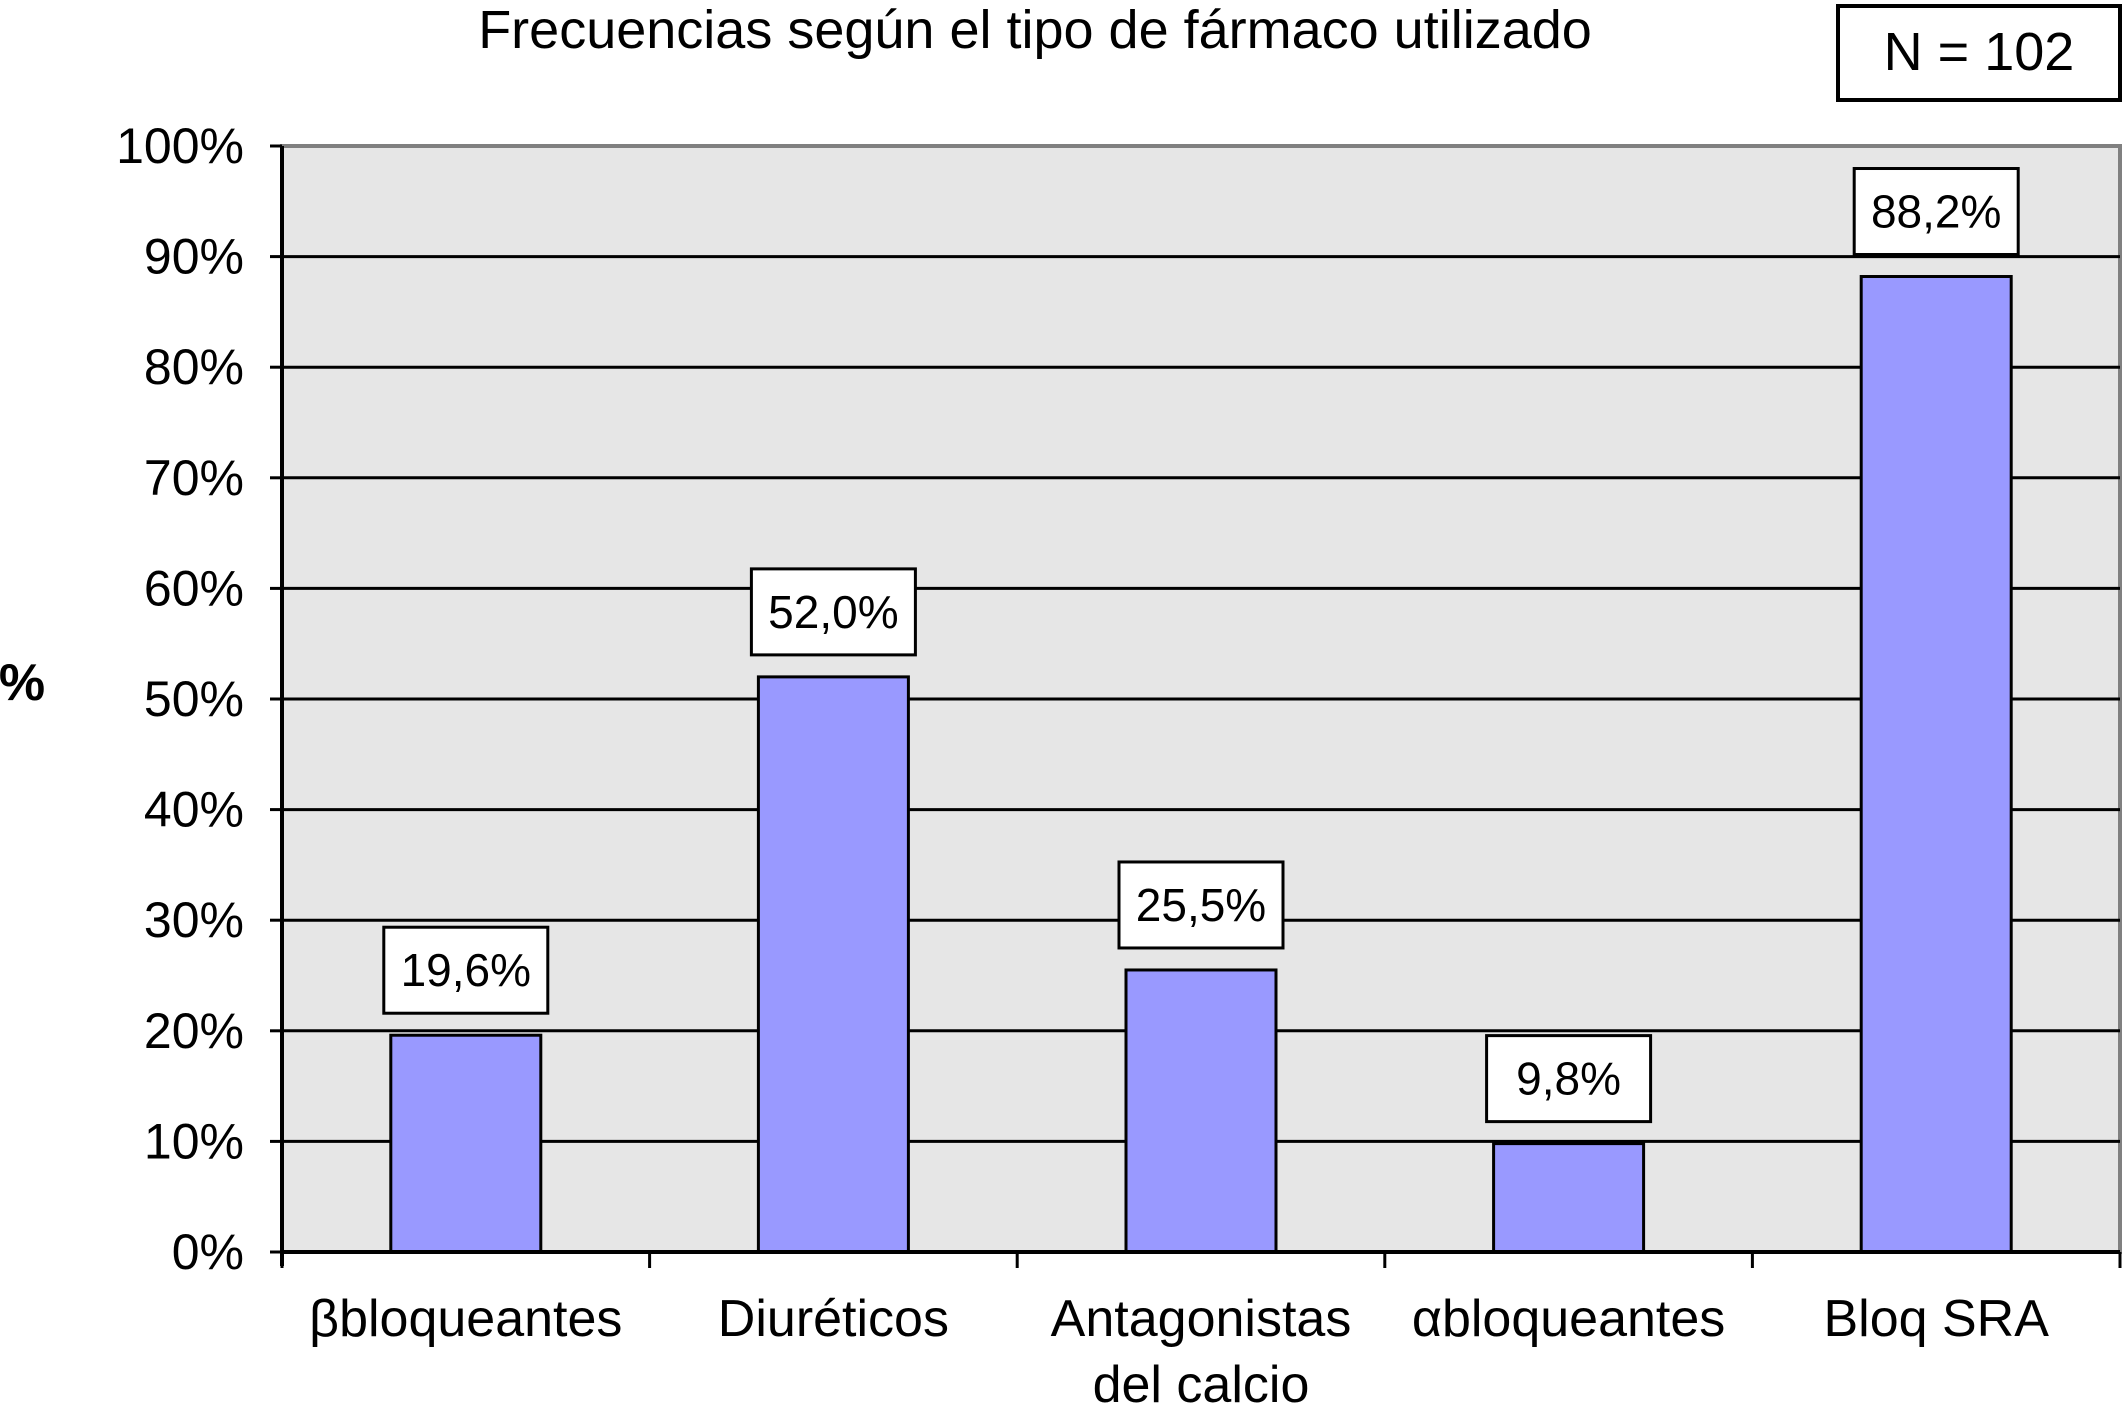  I want to click on y-tick-labels: 0% 10% 20% 30% 40% 50% 60% 70% 80% 90% 100%, so click(180, 699).